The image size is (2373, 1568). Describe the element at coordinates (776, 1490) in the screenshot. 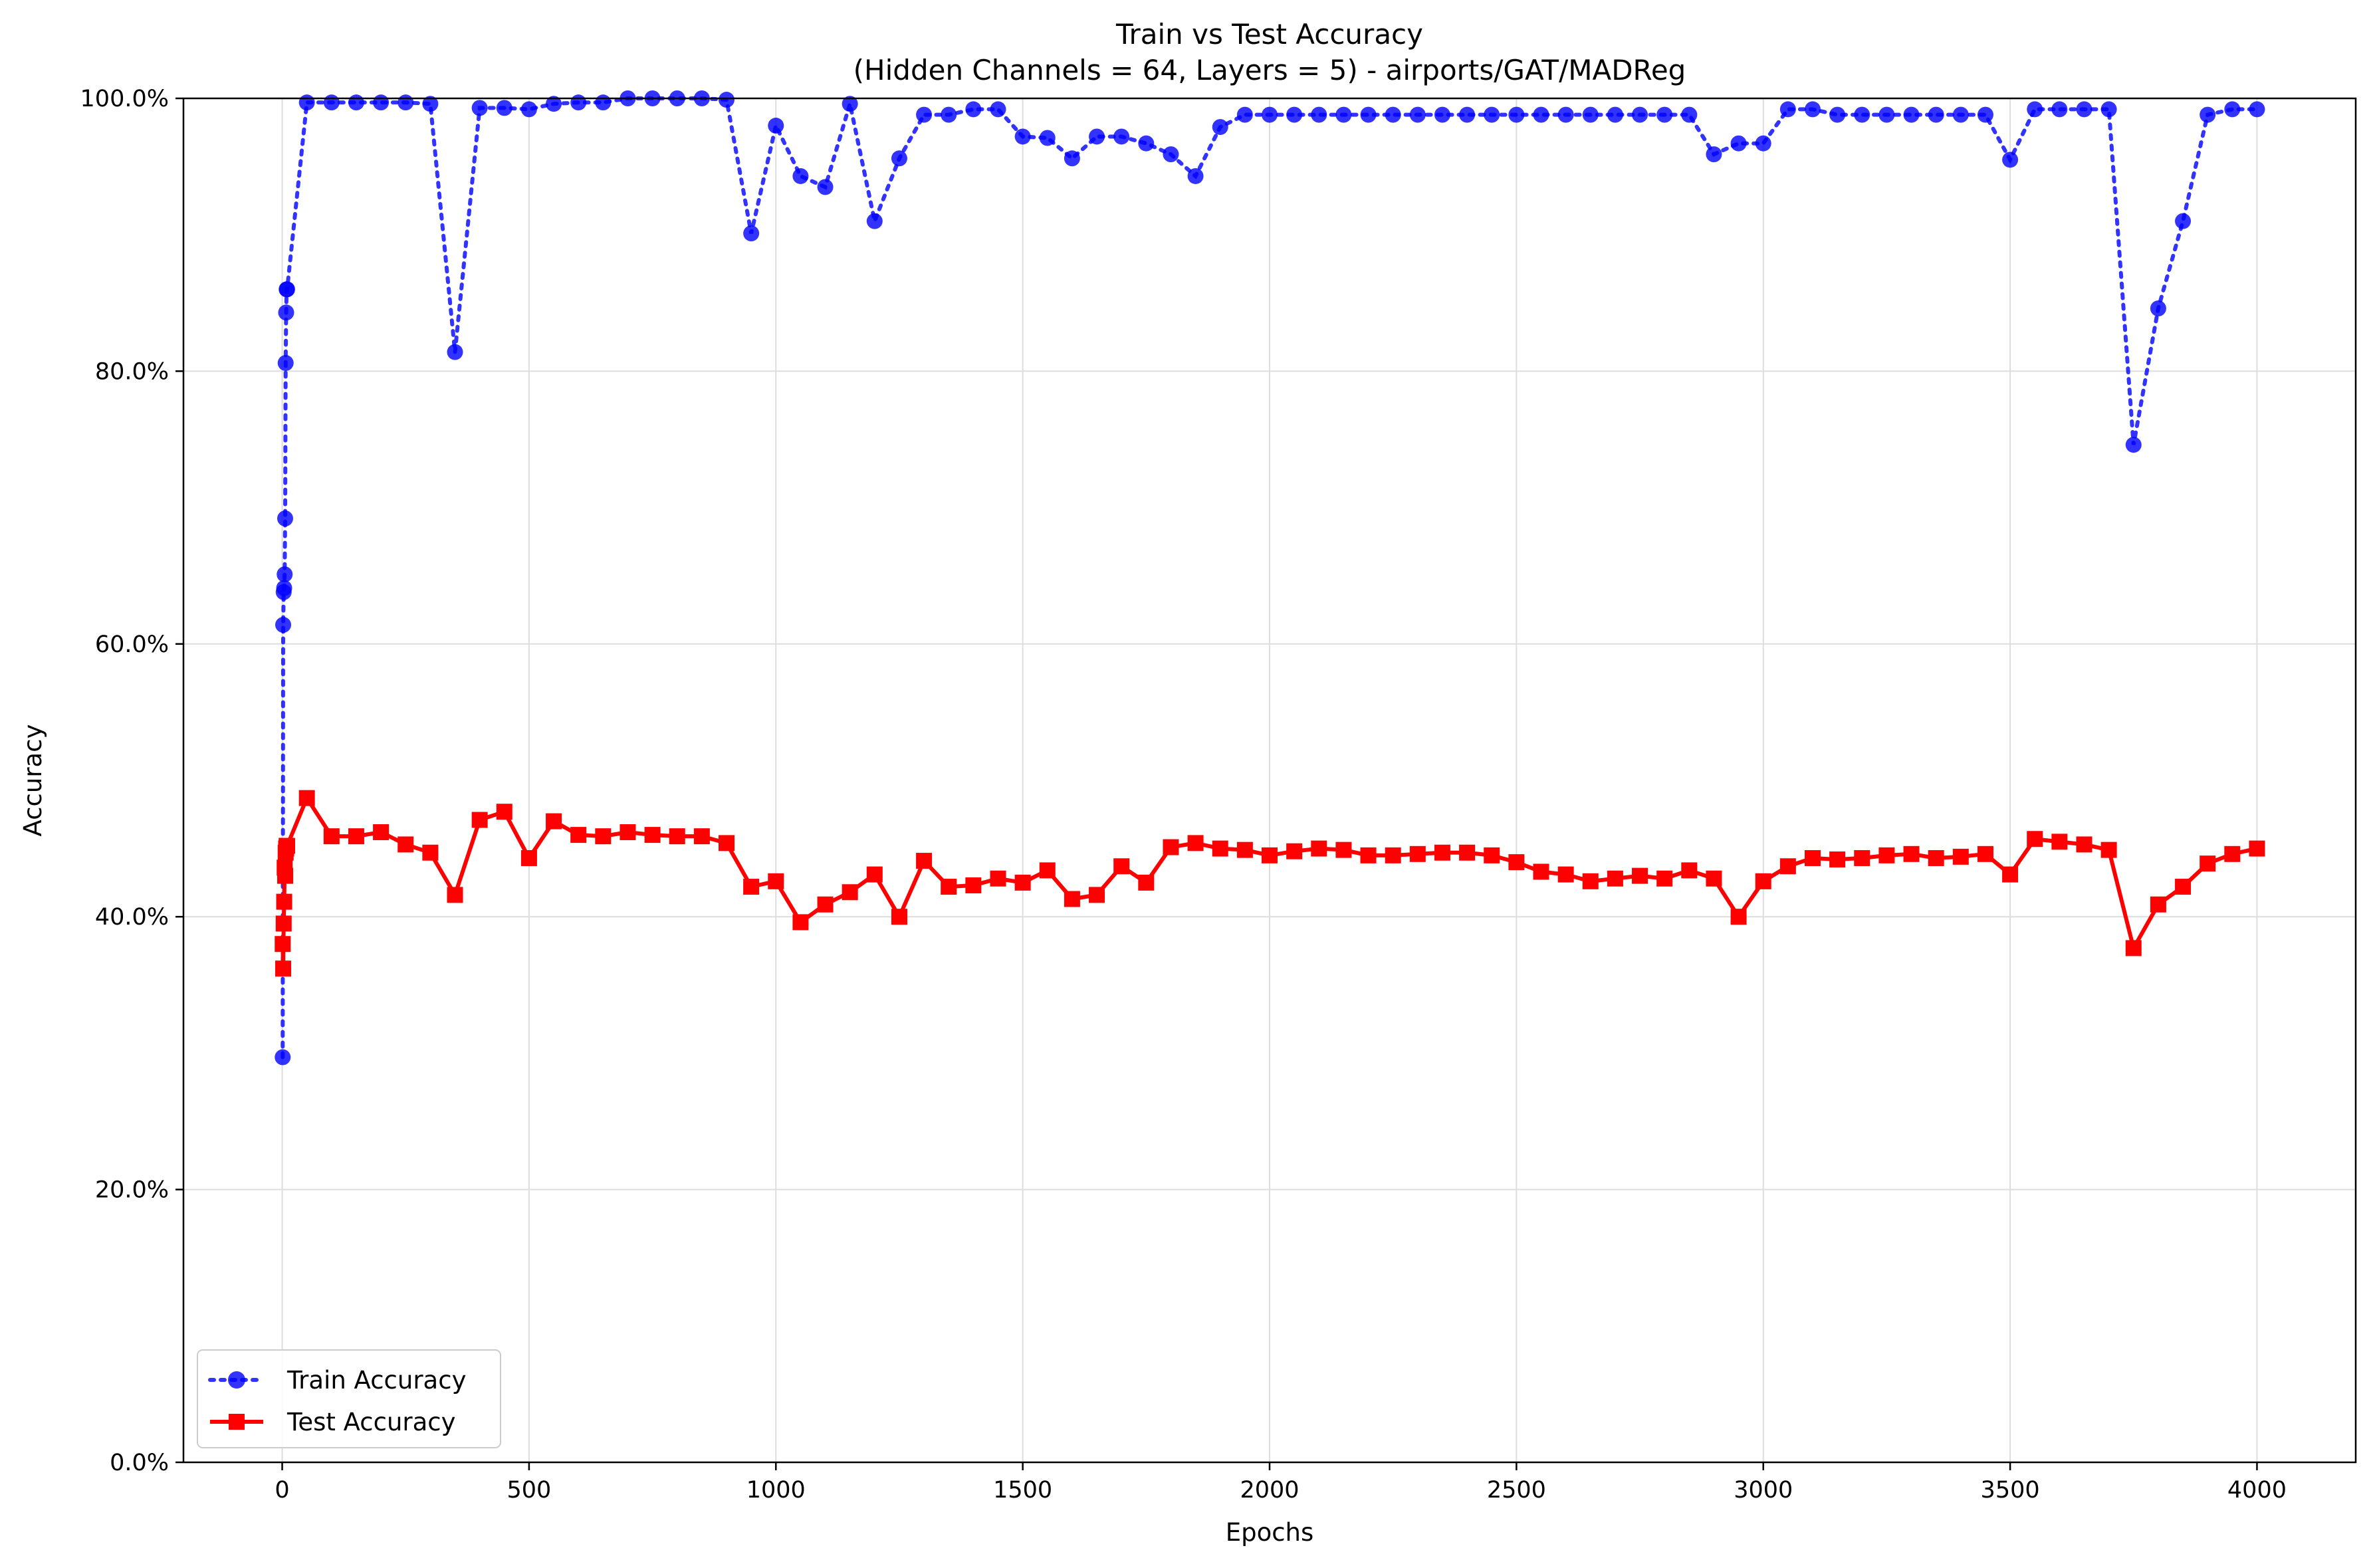

I see `x-tick-label: 1000` at that location.